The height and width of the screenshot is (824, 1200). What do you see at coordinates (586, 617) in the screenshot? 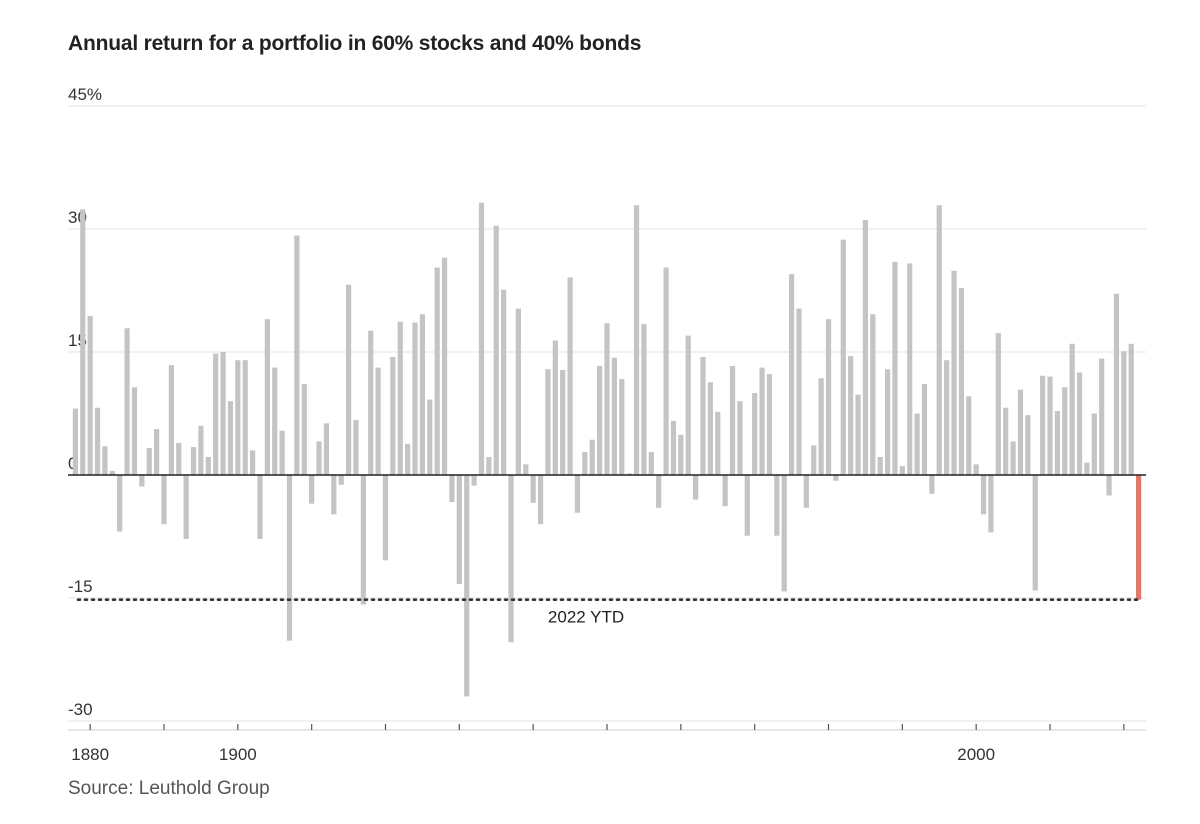
I see `reference-line-label: 2022 YTD` at bounding box center [586, 617].